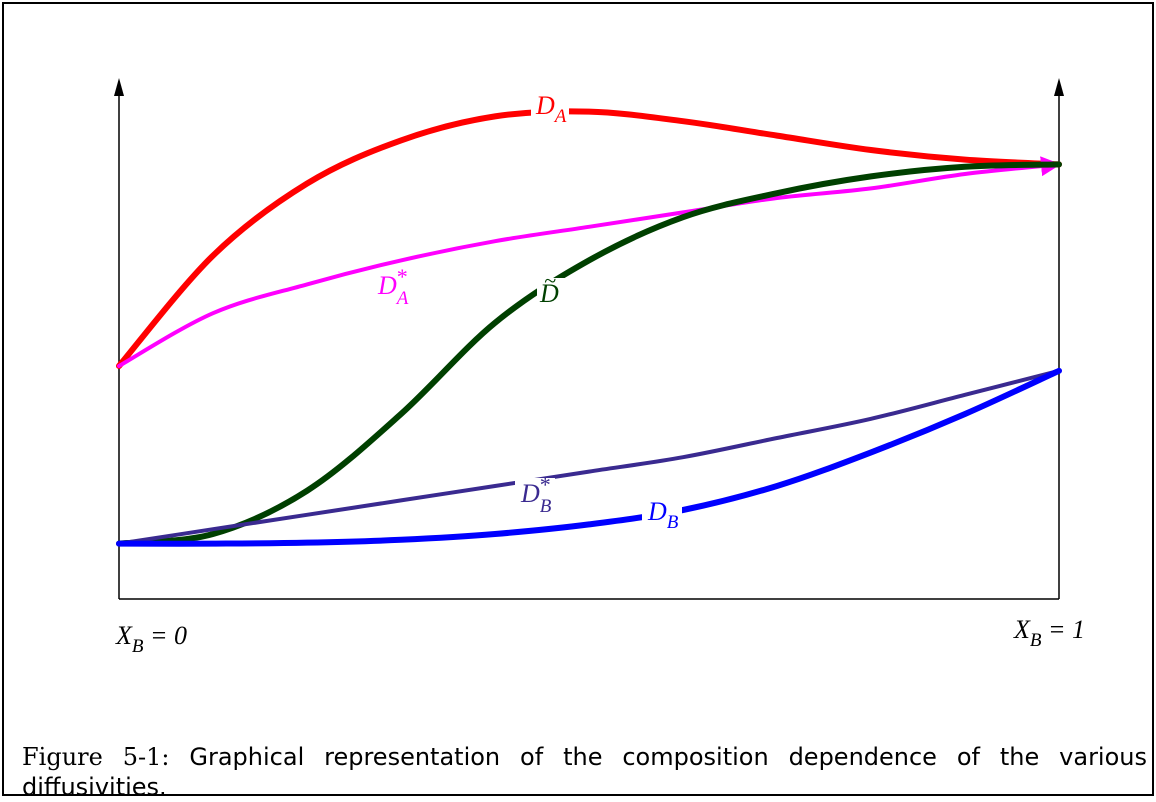 The height and width of the screenshot is (802, 1156). Describe the element at coordinates (549, 293) in the screenshot. I see `series-label: D` at that location.